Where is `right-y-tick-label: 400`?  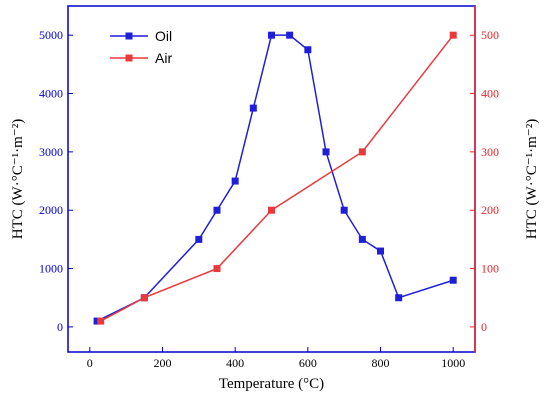
right-y-tick-label: 400 is located at coordinates (490, 94).